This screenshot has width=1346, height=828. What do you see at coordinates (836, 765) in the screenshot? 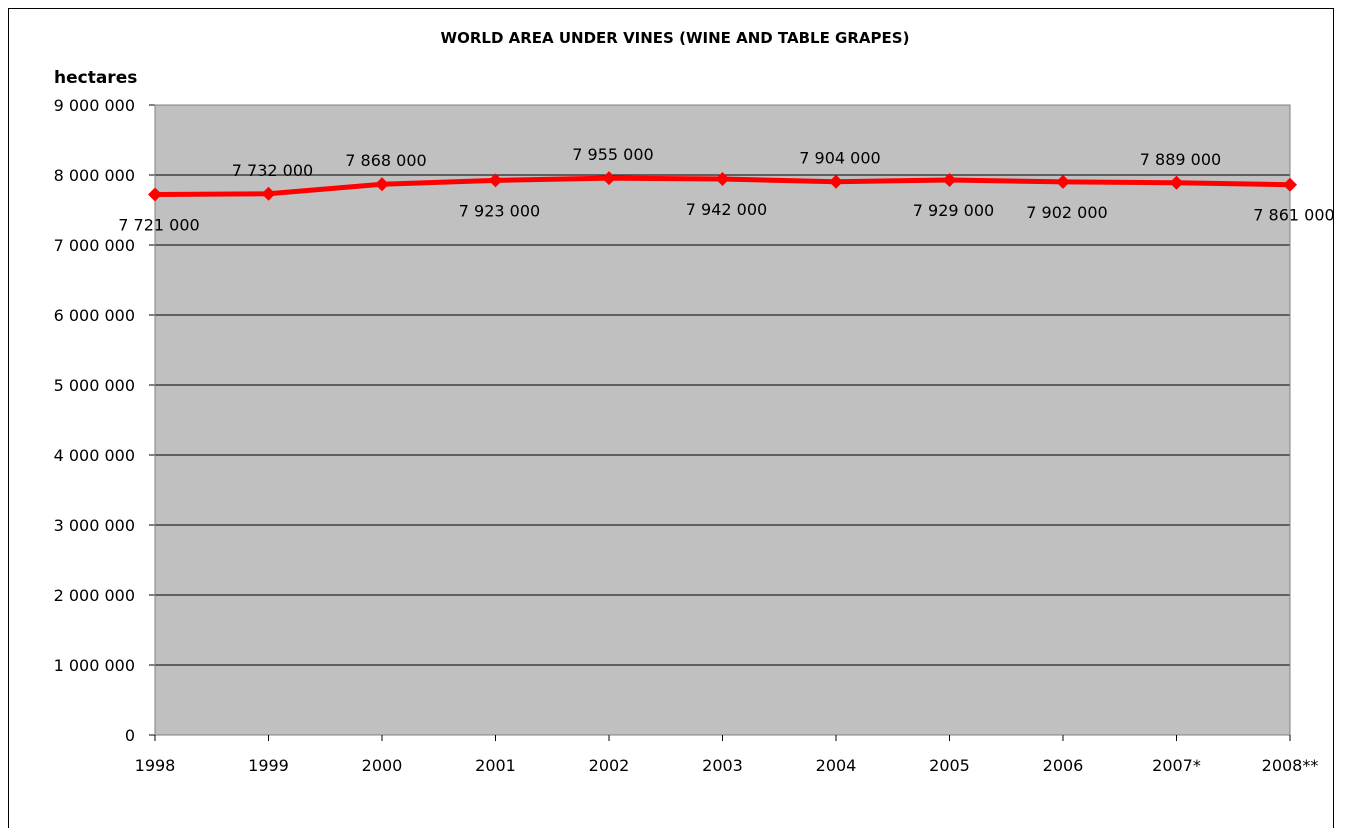
I see `x-tick-label: 2004` at bounding box center [836, 765].